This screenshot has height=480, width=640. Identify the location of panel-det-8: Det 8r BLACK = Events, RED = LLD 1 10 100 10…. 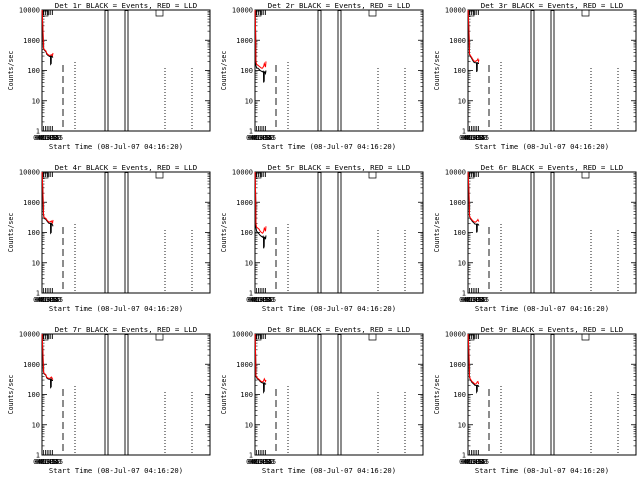
(322, 400).